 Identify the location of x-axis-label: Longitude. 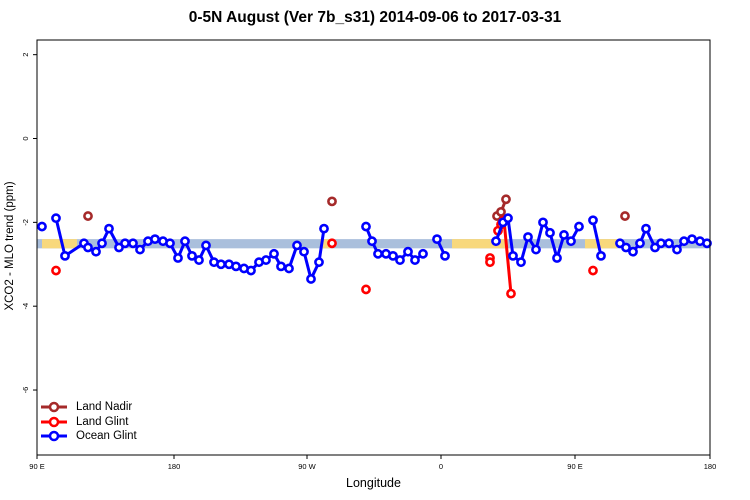
(373, 483).